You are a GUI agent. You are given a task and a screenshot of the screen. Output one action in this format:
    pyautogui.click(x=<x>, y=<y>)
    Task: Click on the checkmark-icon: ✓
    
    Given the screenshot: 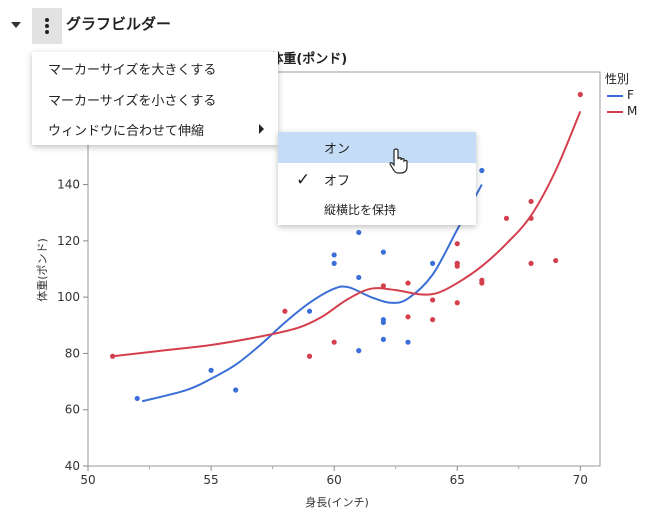 What is the action you would take?
    pyautogui.click(x=303, y=180)
    